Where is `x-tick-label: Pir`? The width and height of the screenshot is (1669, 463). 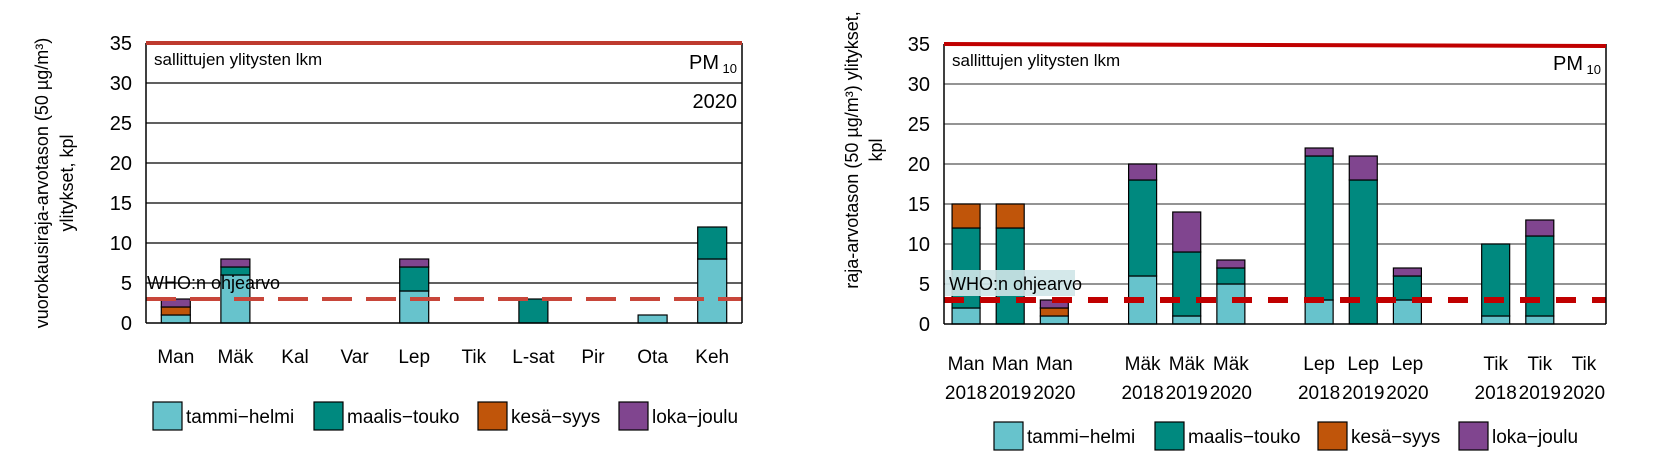
x-tick-label: Pir is located at coordinates (593, 357).